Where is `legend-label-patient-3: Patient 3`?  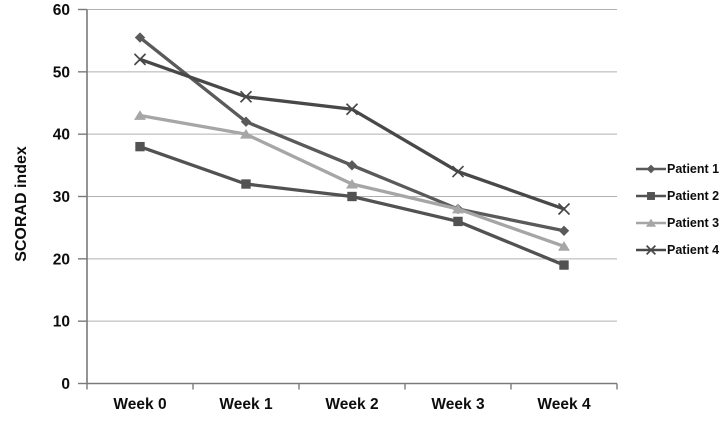 legend-label-patient-3: Patient 3 is located at coordinates (693, 222).